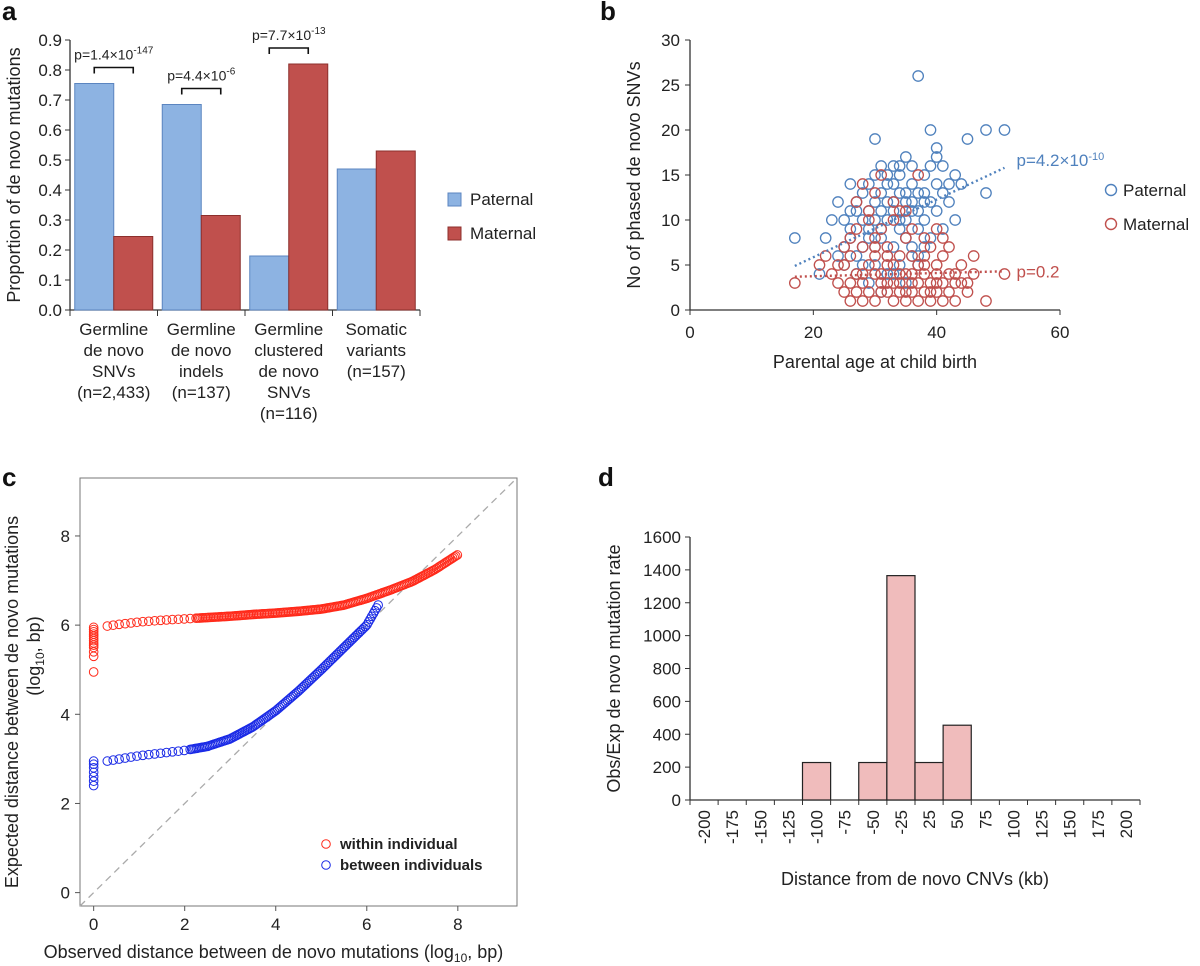 This screenshot has width=1200, height=966. What do you see at coordinates (40, 659) in the screenshot?
I see `y-axis-title-line2-sub: 10` at bounding box center [40, 659].